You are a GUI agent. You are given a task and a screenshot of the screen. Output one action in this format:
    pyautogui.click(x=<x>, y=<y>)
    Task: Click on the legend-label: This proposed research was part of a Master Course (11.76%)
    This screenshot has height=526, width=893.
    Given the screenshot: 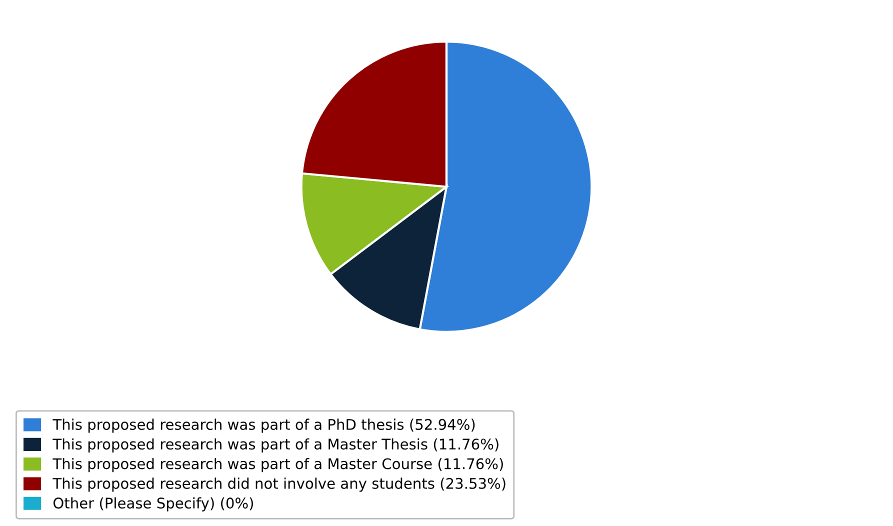 What is the action you would take?
    pyautogui.click(x=277, y=465)
    